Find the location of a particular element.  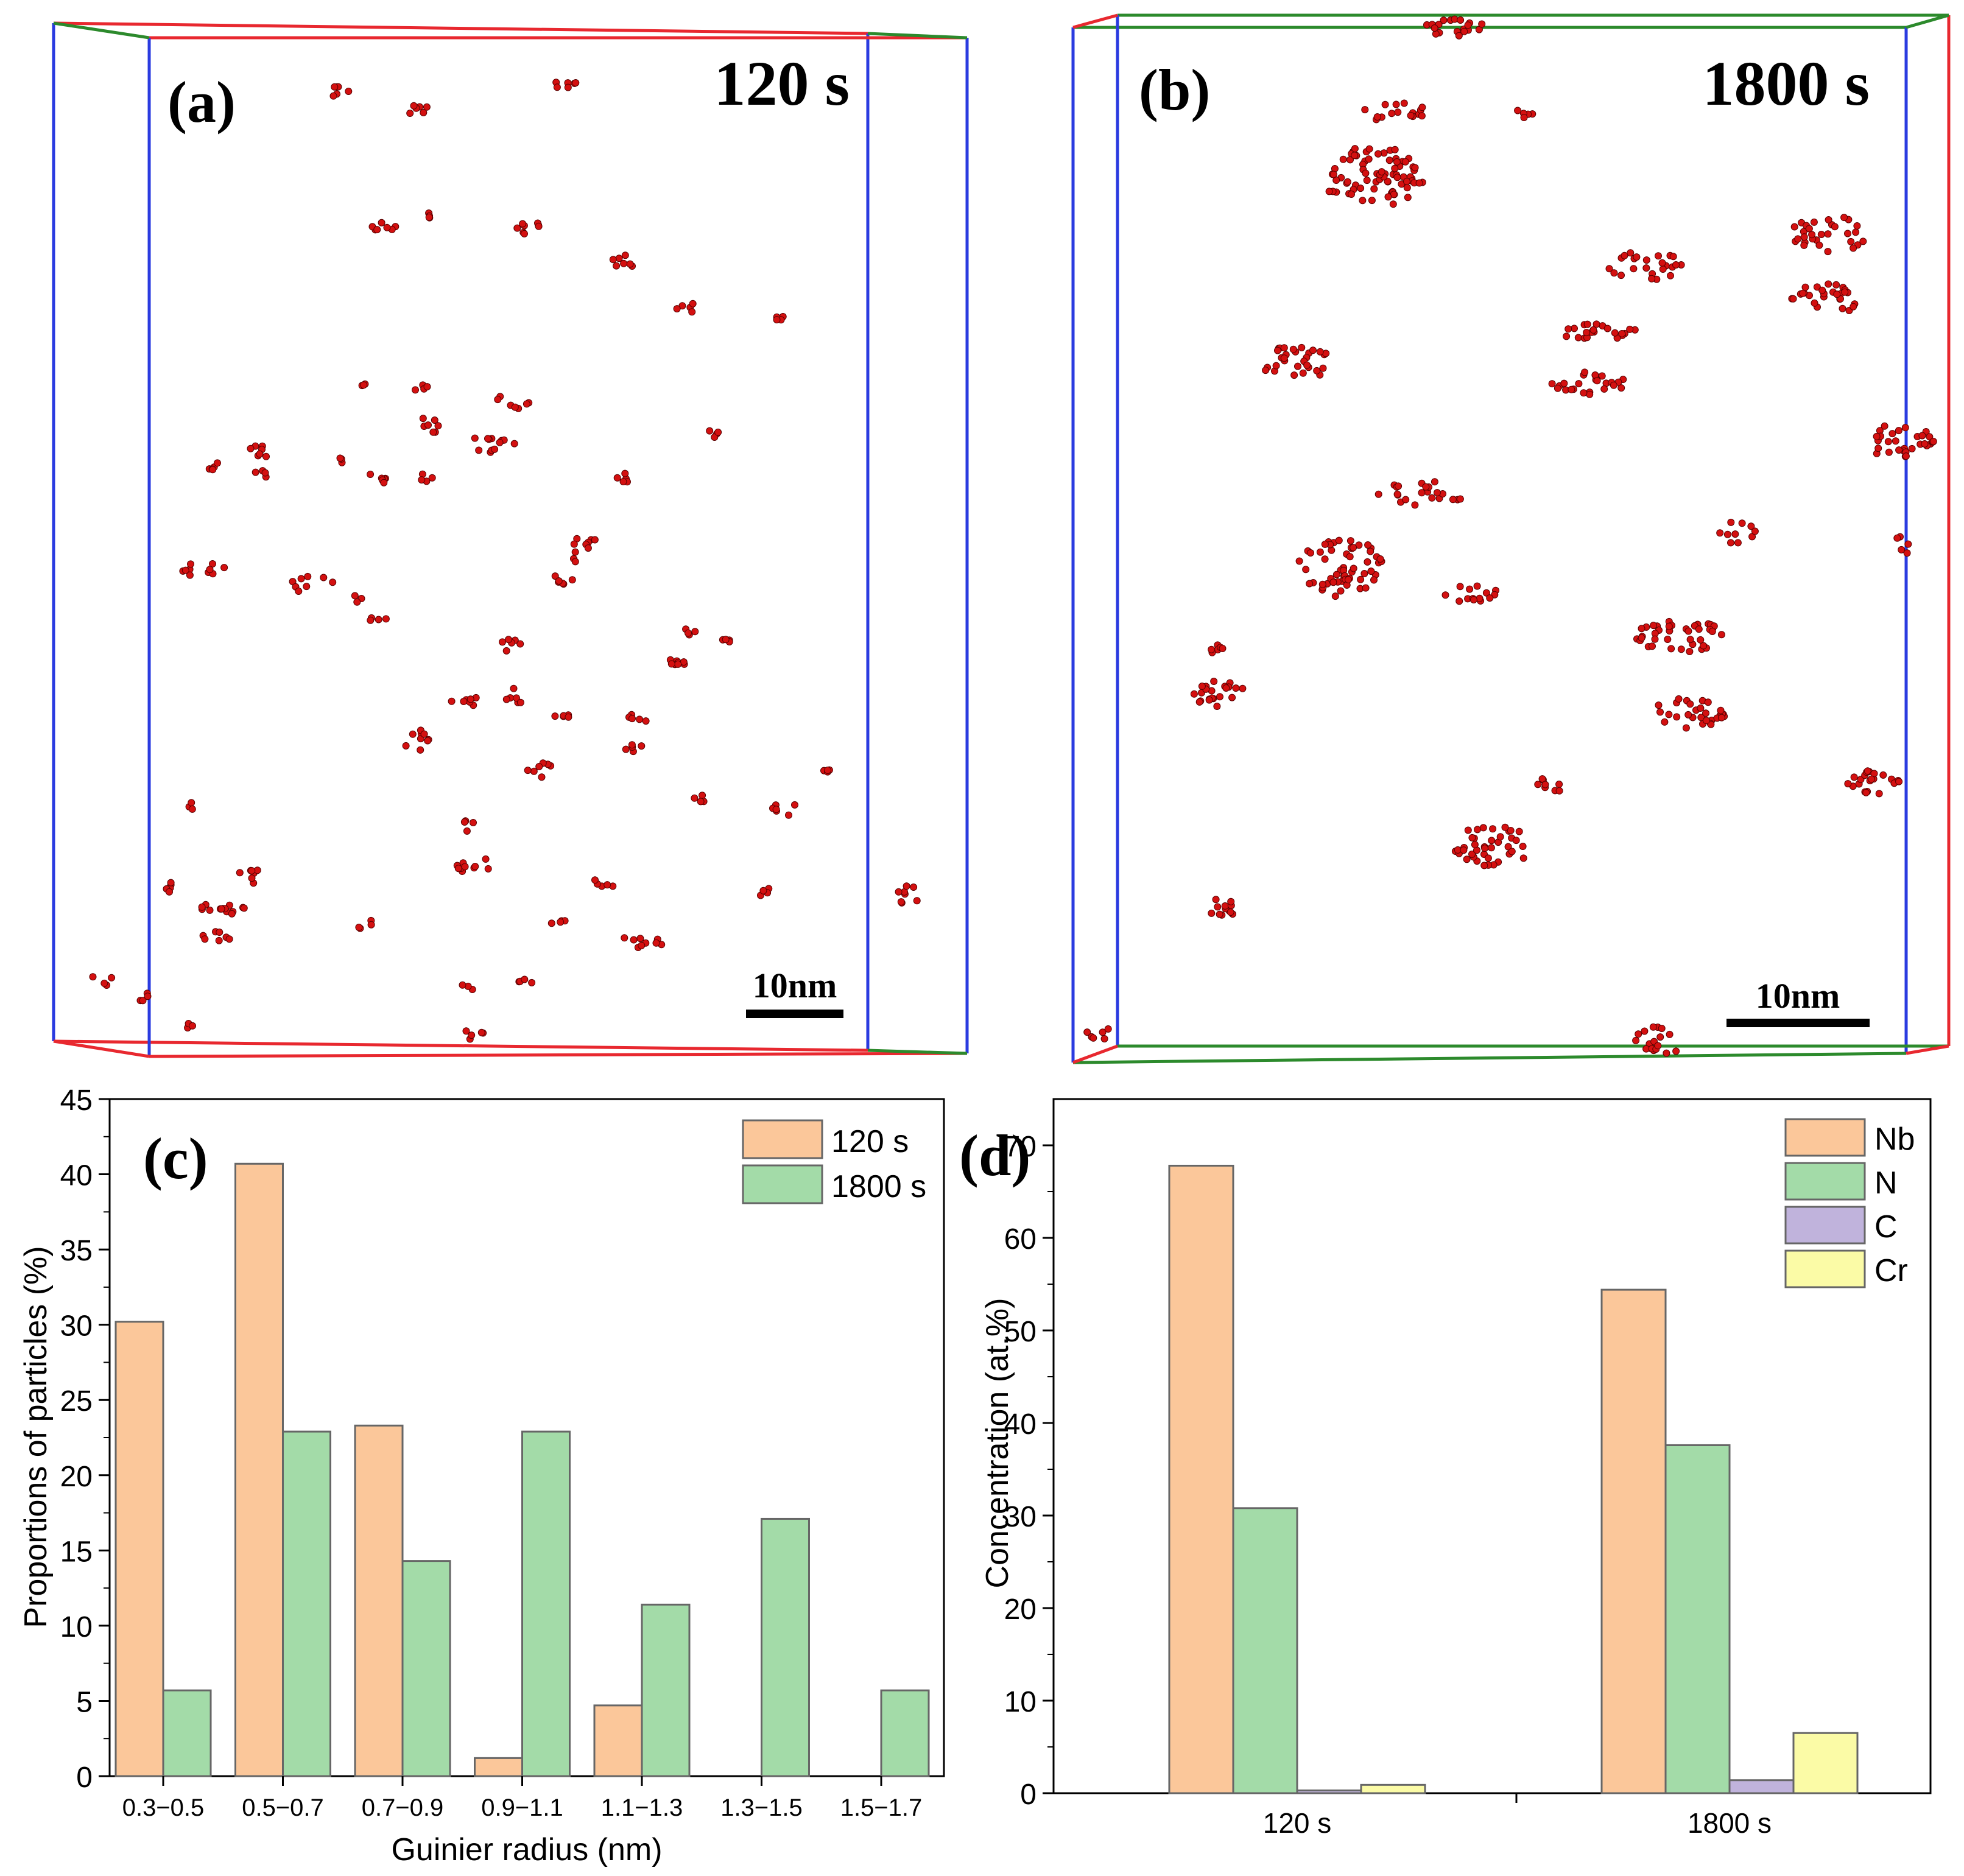

legend: 120 s 1800 s is located at coordinates (834, 1161).